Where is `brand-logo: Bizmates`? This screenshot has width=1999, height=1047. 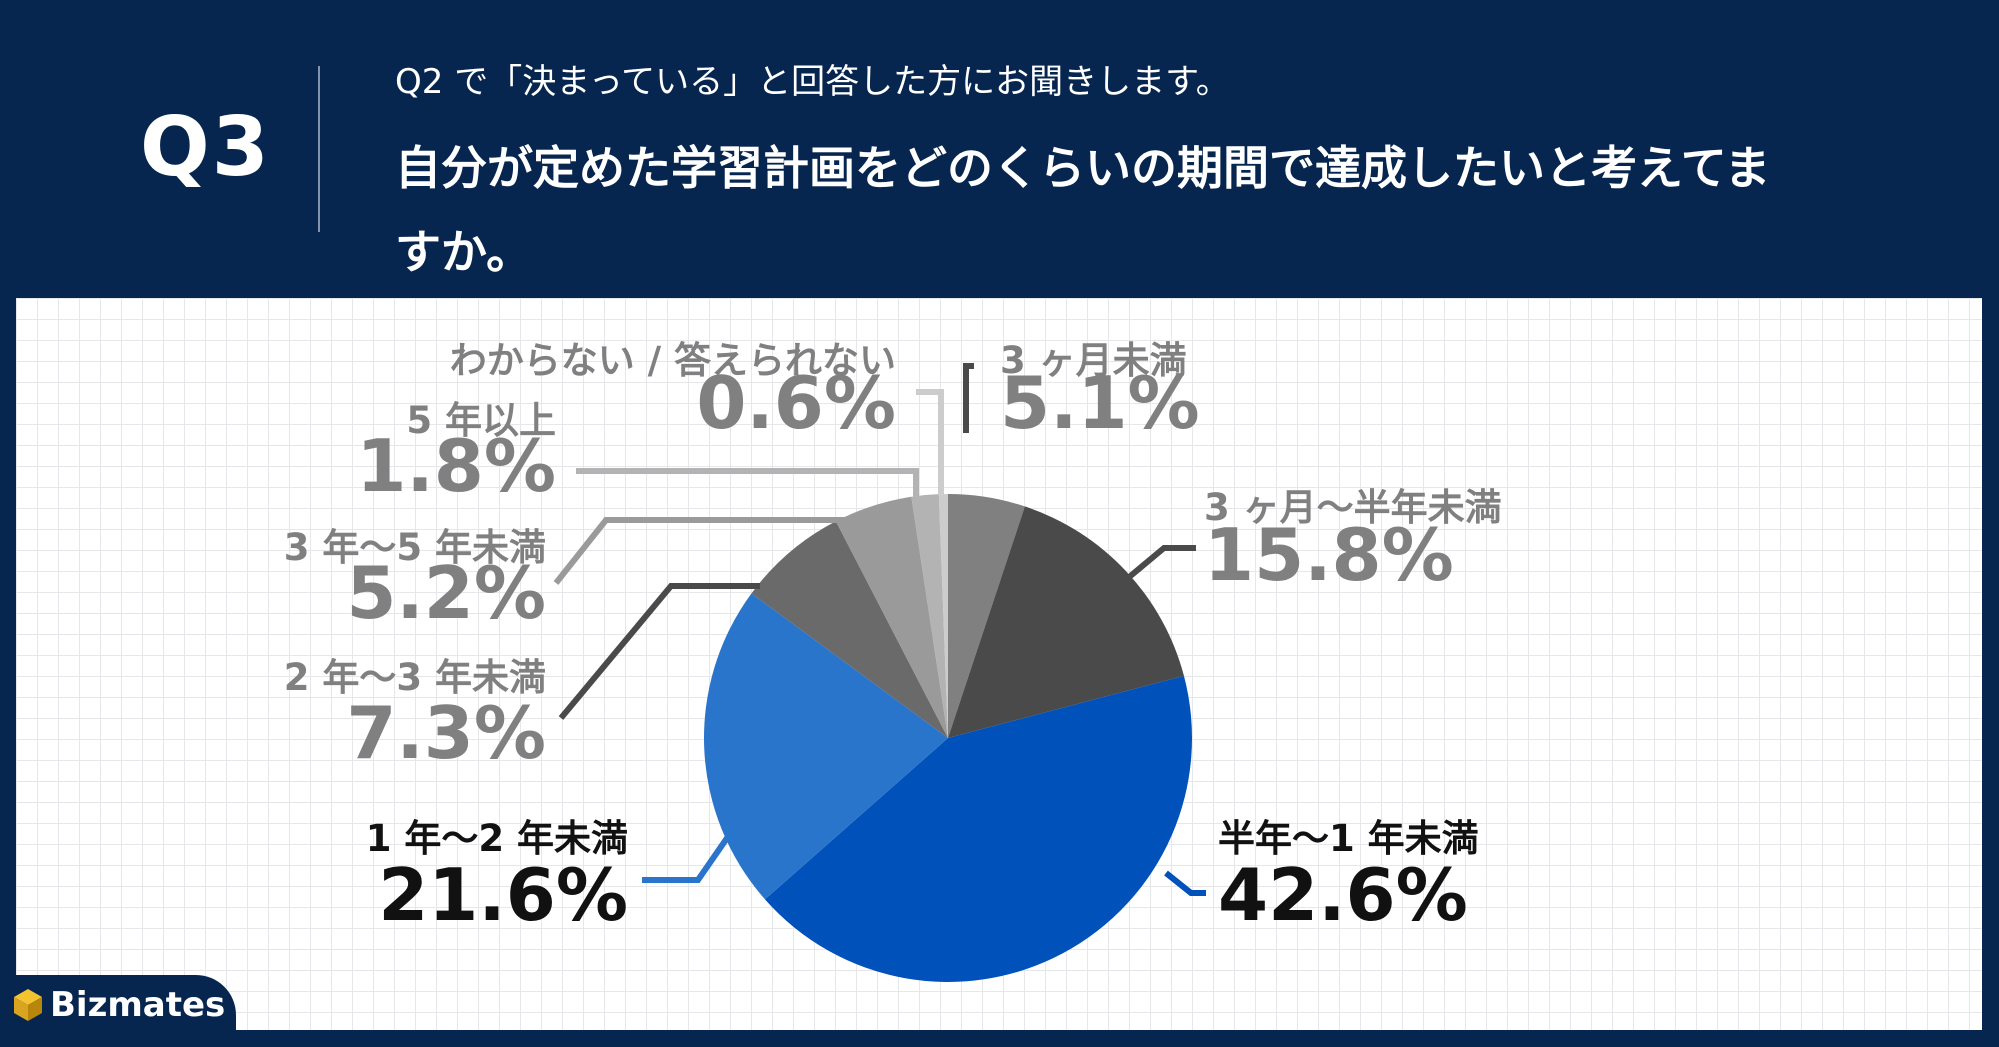
brand-logo: Bizmates is located at coordinates (118, 1005).